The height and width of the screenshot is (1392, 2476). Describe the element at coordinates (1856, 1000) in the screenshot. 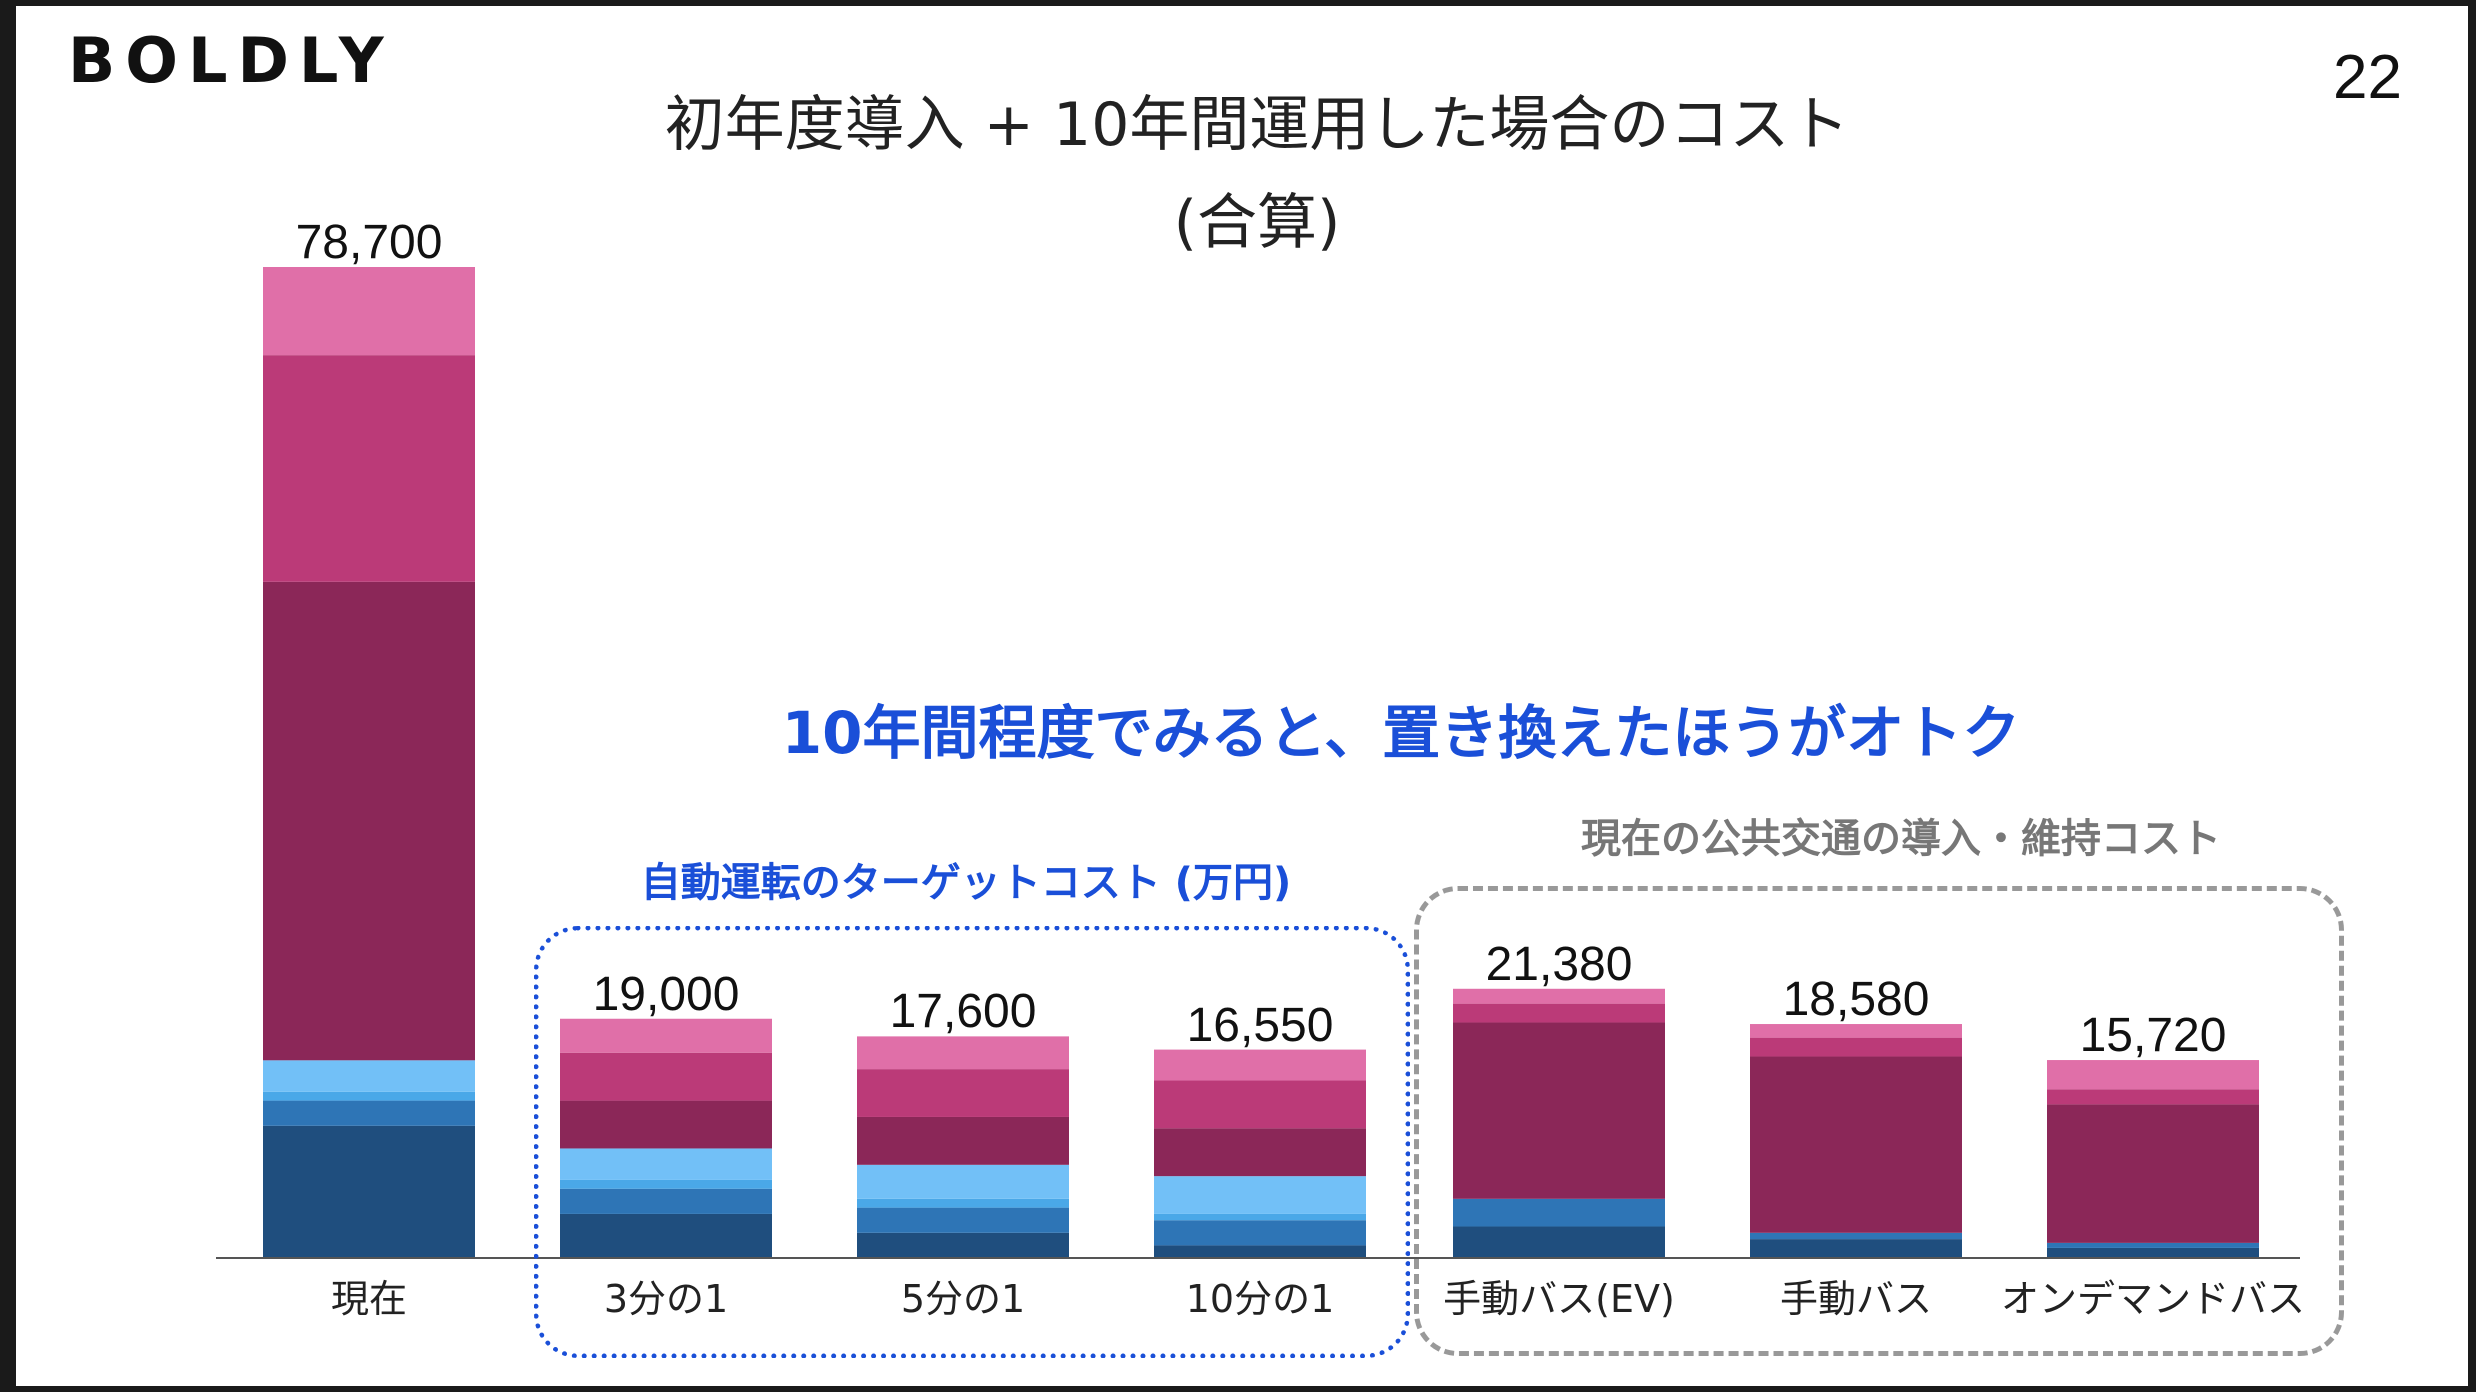

I see `bar-total-label: 18,580` at that location.